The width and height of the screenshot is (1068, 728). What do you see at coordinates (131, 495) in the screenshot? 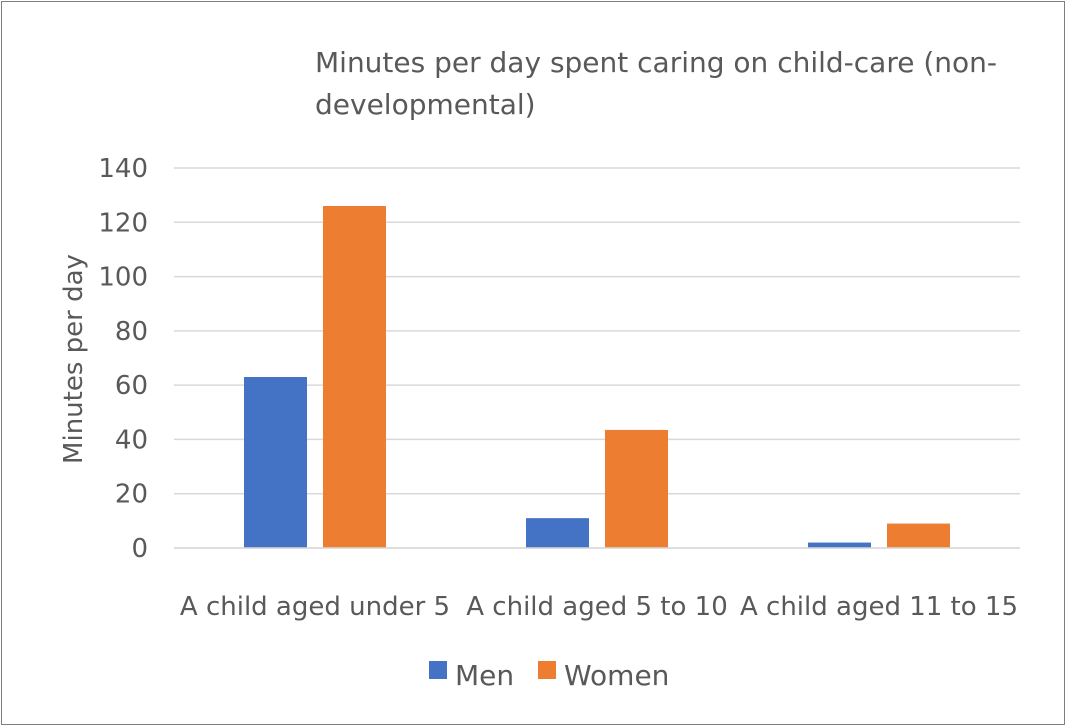
I see `y-tick-label-20: 20` at bounding box center [131, 495].